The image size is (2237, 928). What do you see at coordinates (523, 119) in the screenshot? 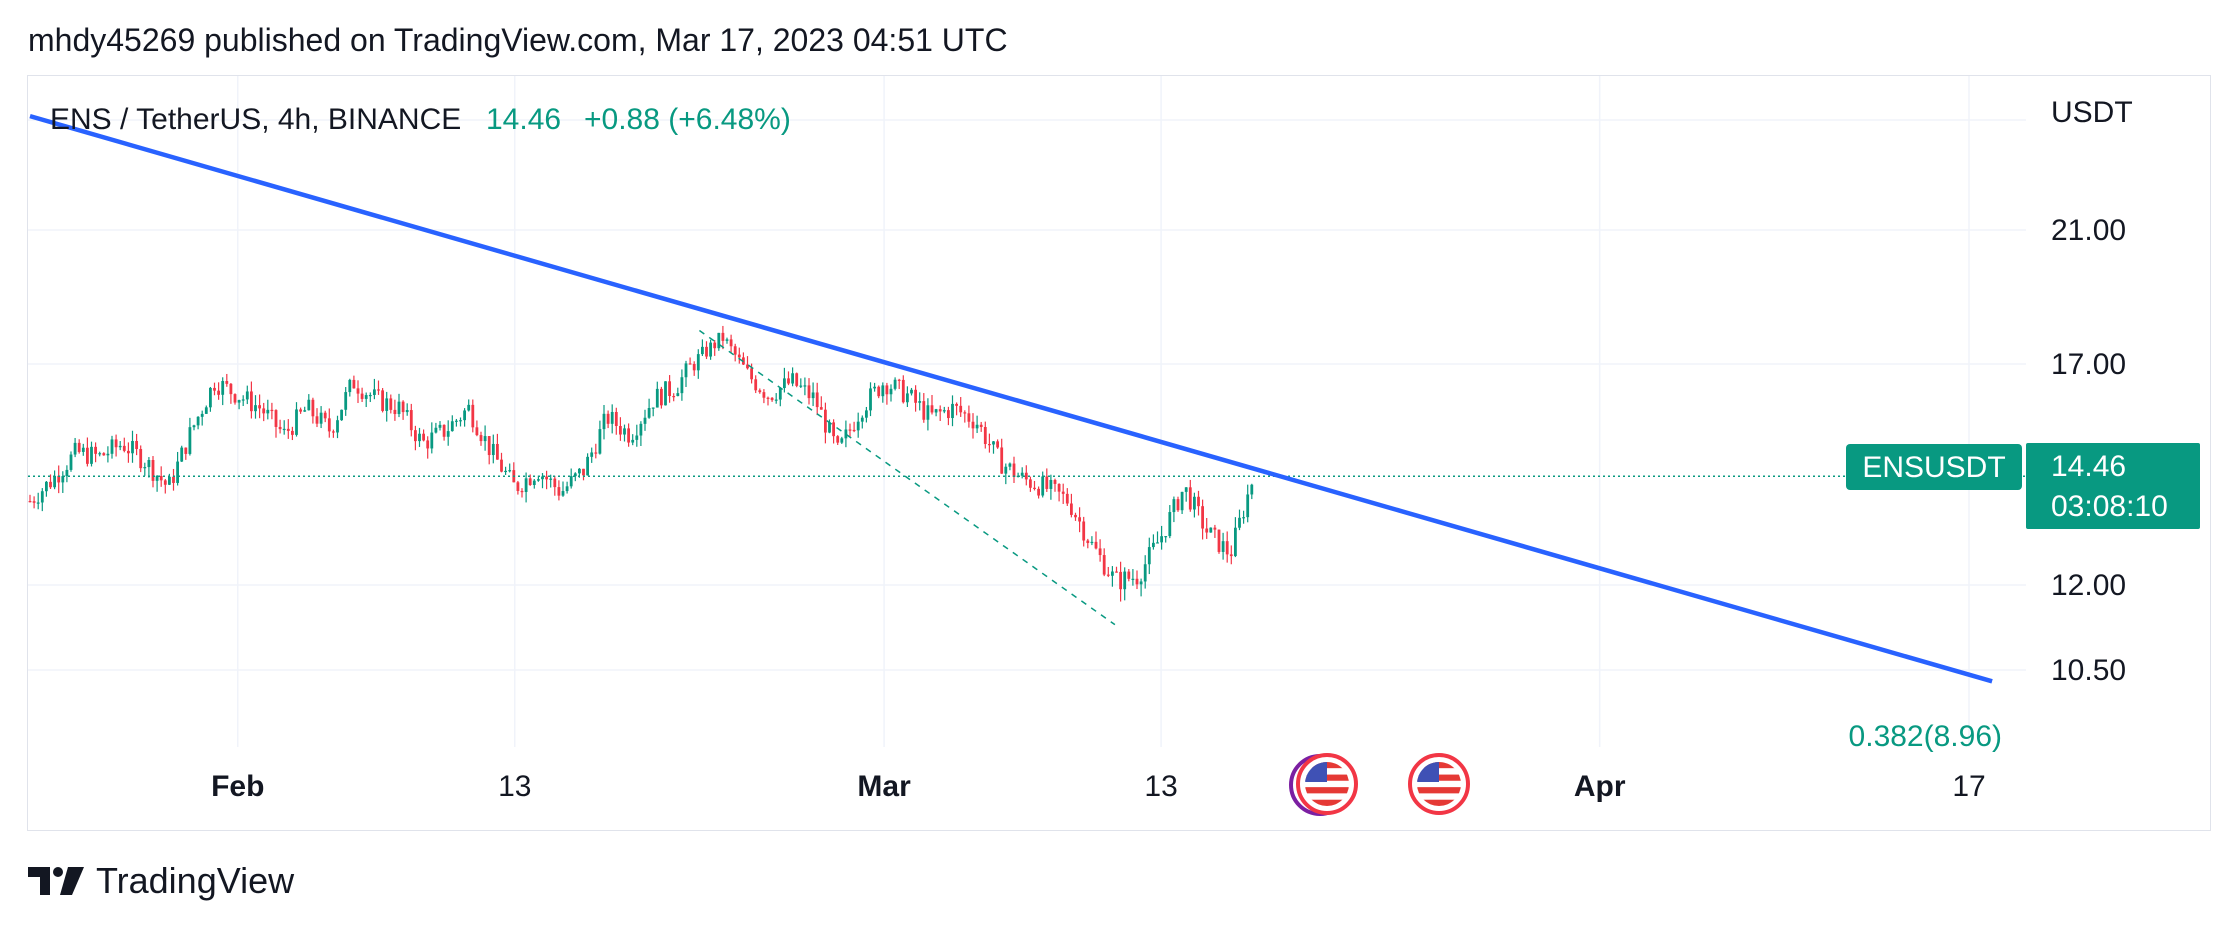
I see `legend-last-price: 14.46` at bounding box center [523, 119].